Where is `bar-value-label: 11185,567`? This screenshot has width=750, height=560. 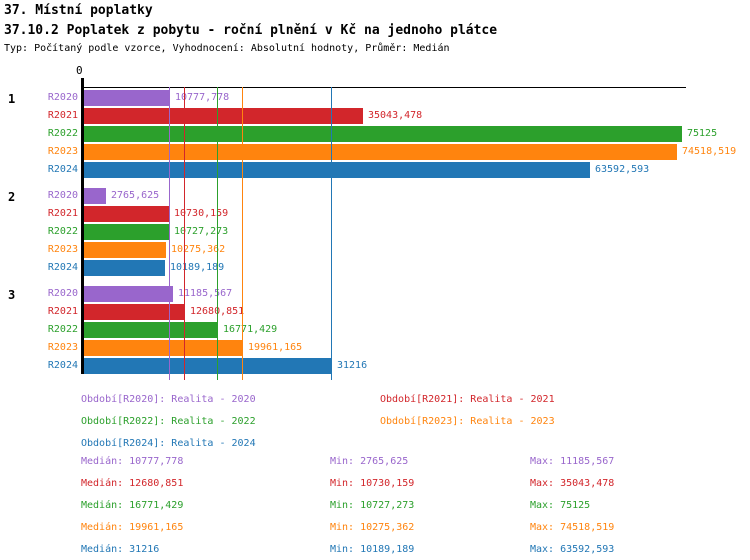 bar-value-label: 11185,567 is located at coordinates (205, 293).